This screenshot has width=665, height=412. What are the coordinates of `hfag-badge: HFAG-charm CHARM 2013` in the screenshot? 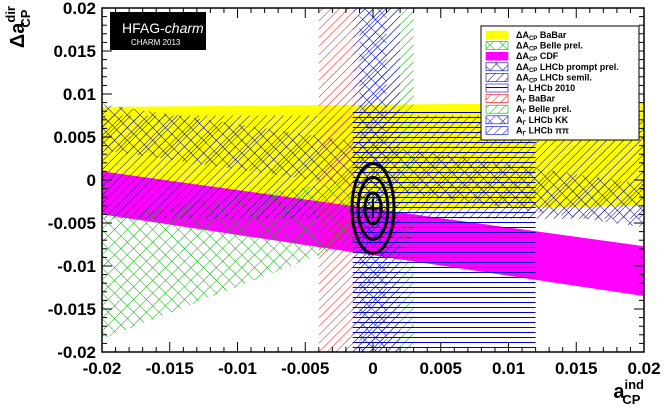 It's located at (158, 31).